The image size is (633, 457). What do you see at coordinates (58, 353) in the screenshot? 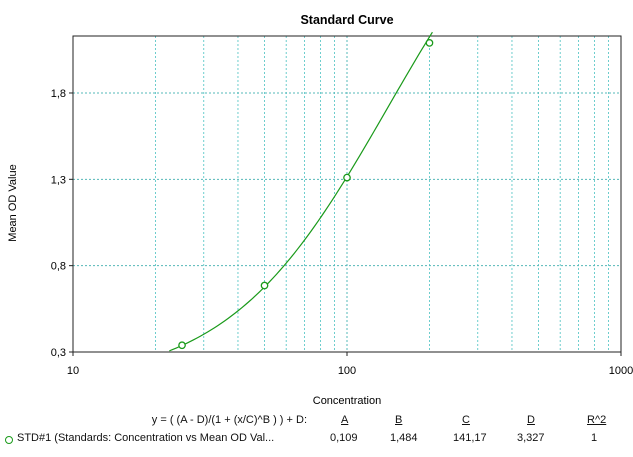
I see `y-tick-label: 0,3` at bounding box center [58, 353].